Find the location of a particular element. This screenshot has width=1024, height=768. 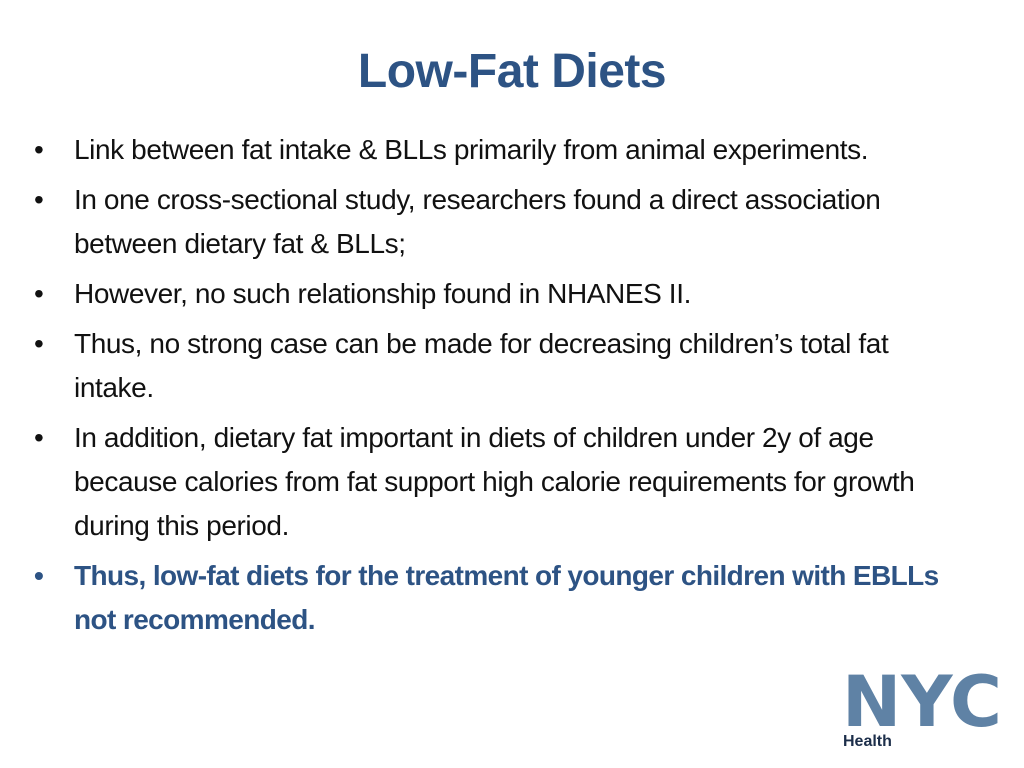

nyc-health-logo: NYC Health is located at coordinates (922, 709).